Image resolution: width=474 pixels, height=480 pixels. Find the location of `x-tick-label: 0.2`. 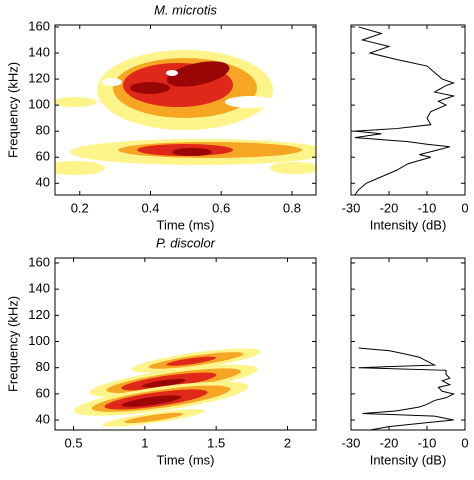

x-tick-label: 0.2 is located at coordinates (80, 207).